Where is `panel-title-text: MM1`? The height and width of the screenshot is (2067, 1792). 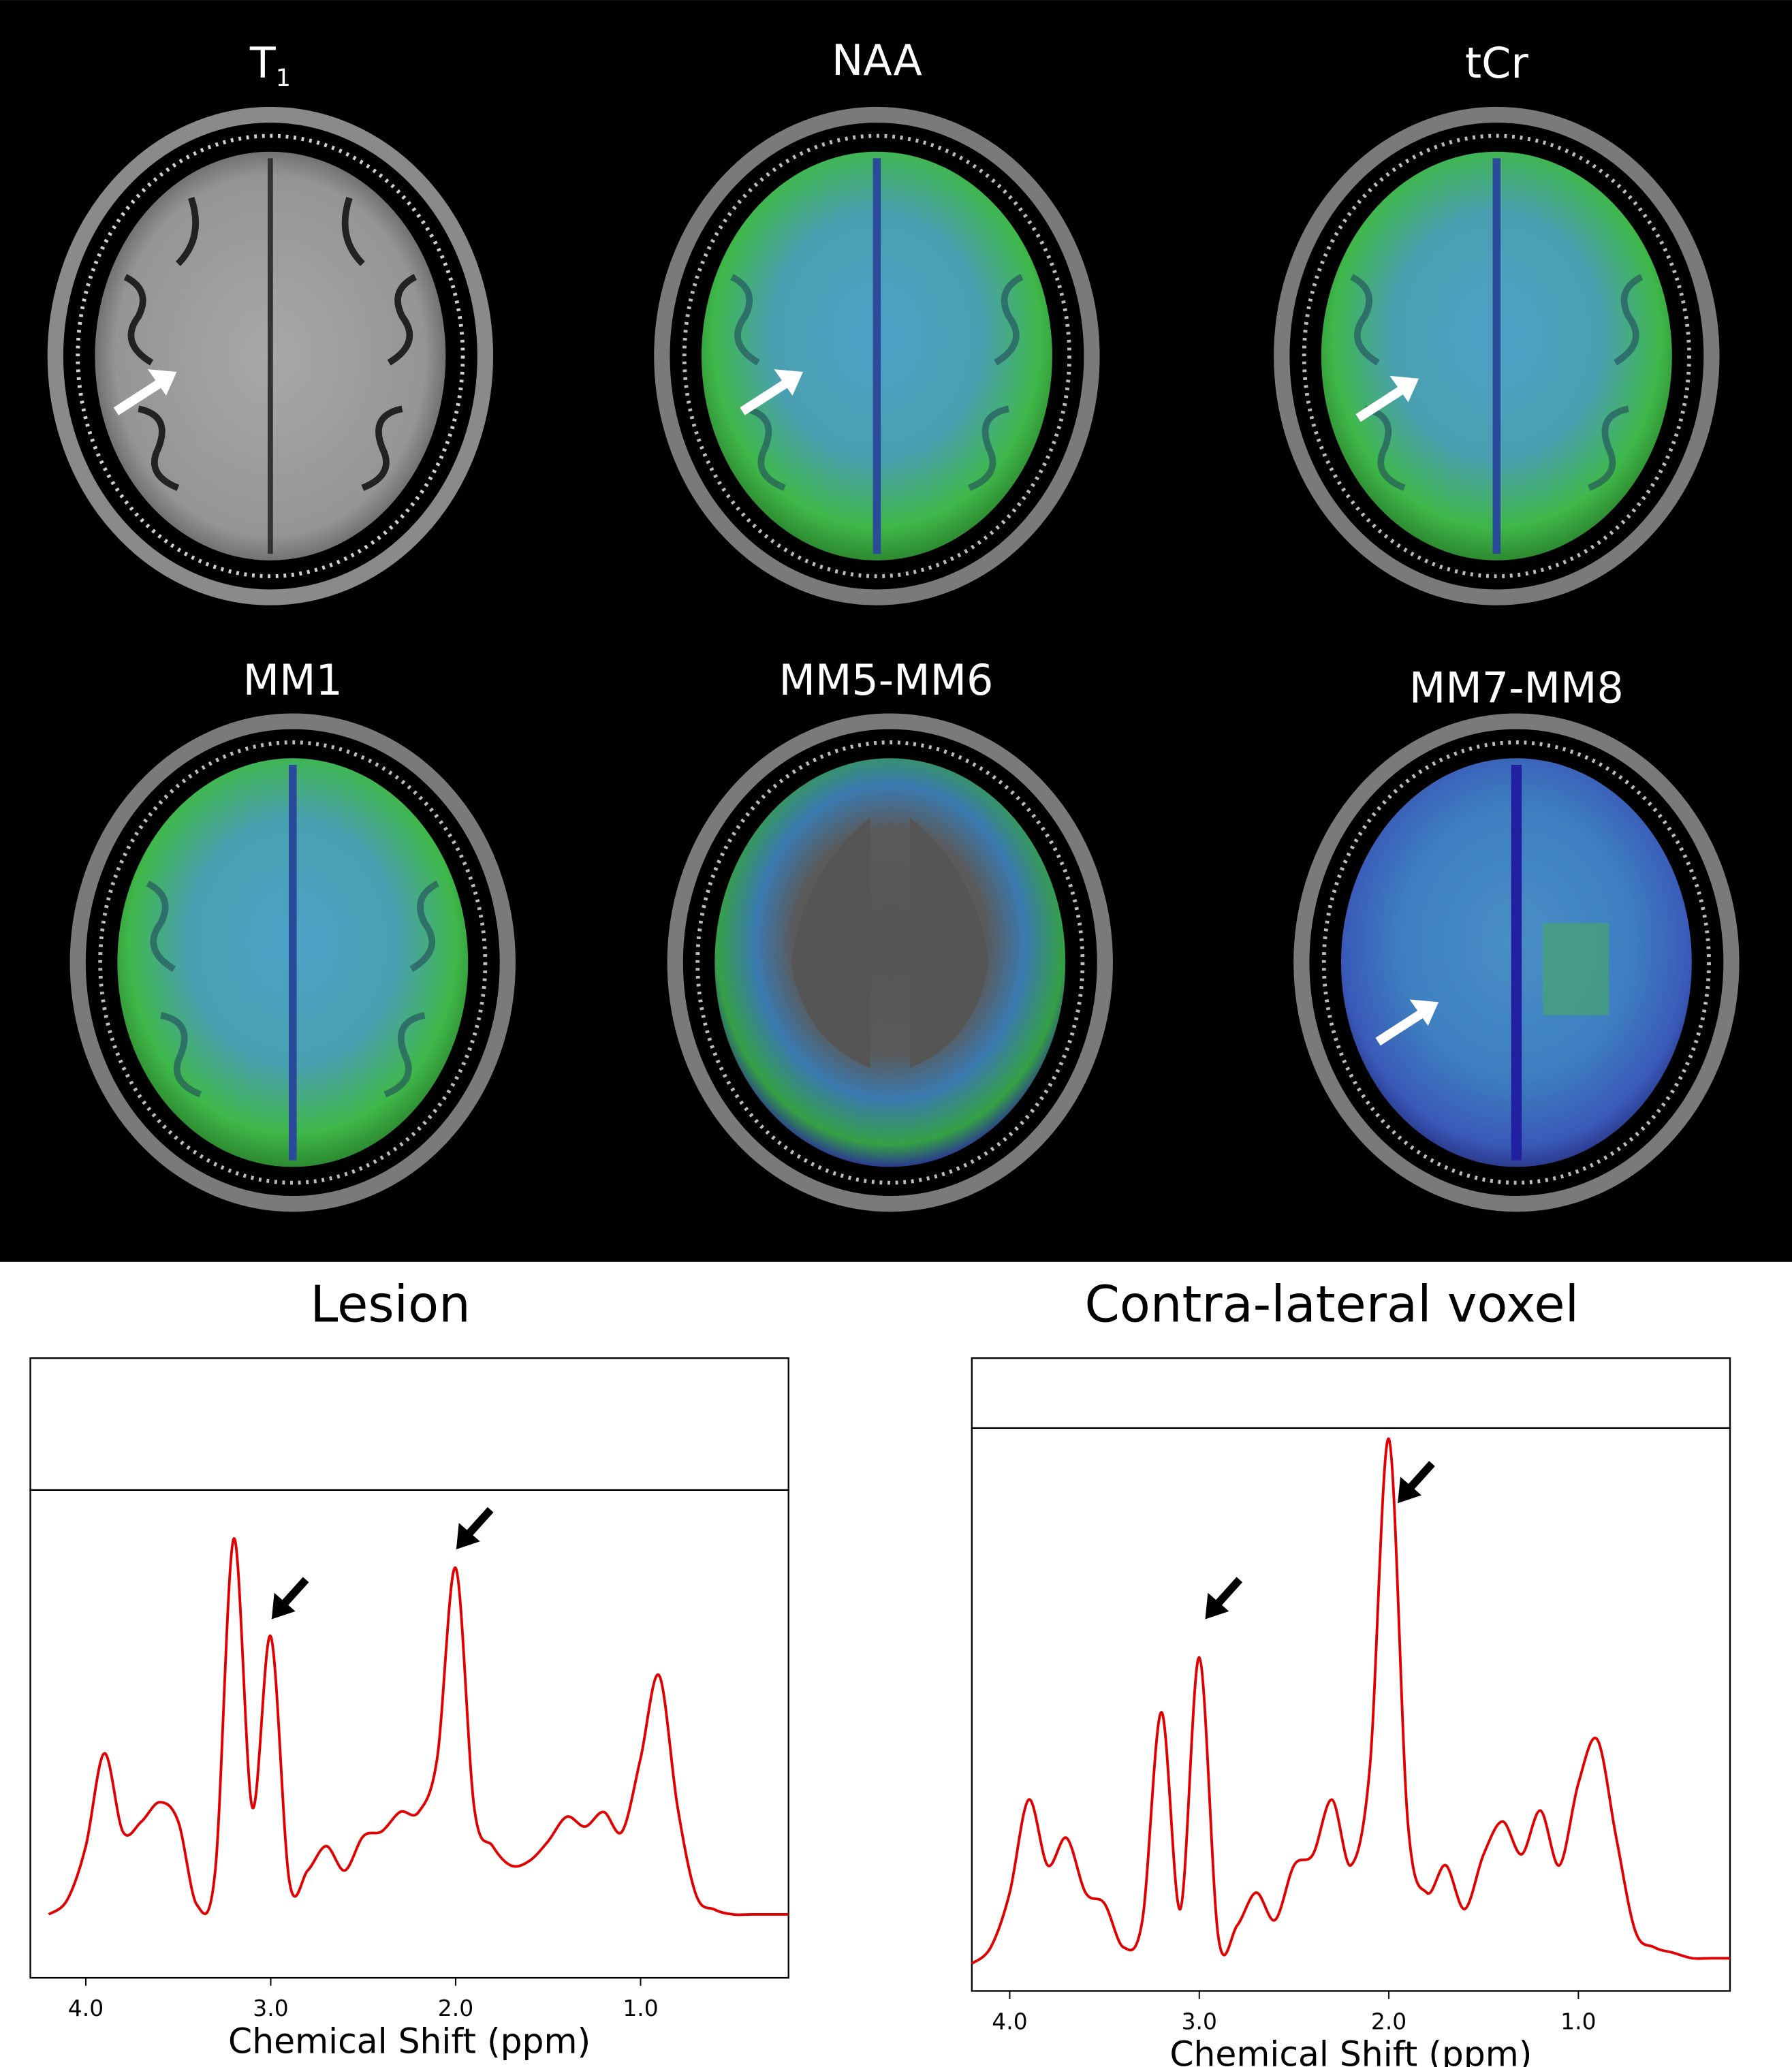 panel-title-text: MM1 is located at coordinates (293, 680).